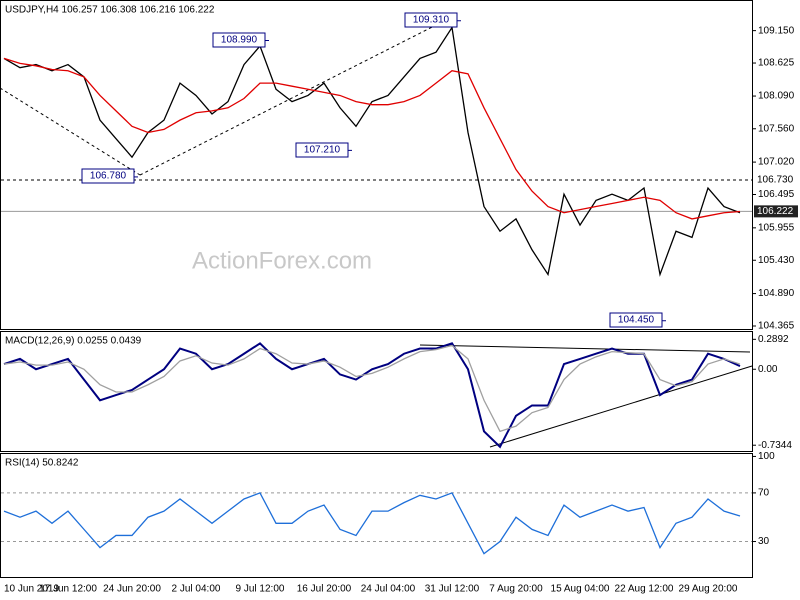  I want to click on annotation-label: 107.210, so click(322, 150).